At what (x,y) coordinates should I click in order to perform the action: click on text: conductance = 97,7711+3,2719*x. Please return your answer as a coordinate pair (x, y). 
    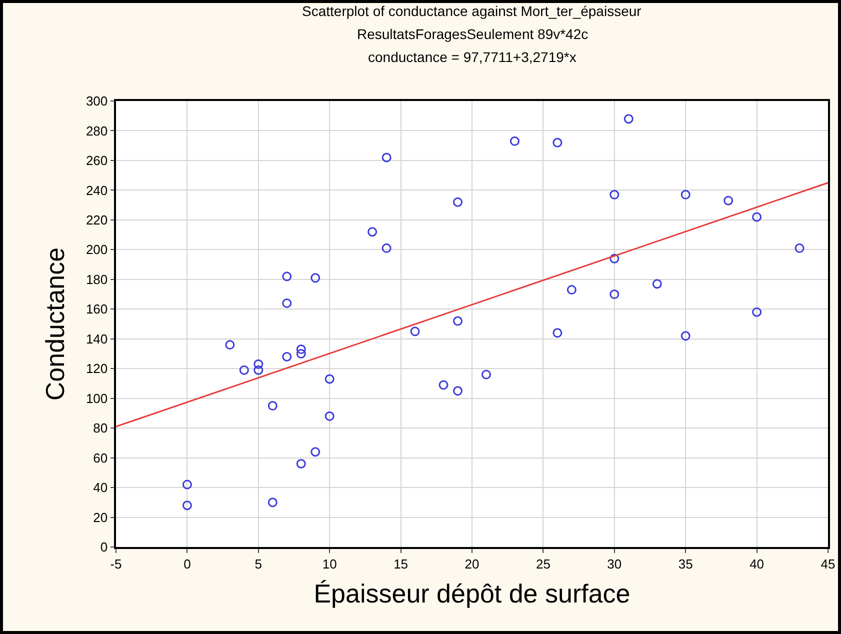
    Looking at the image, I should click on (472, 57).